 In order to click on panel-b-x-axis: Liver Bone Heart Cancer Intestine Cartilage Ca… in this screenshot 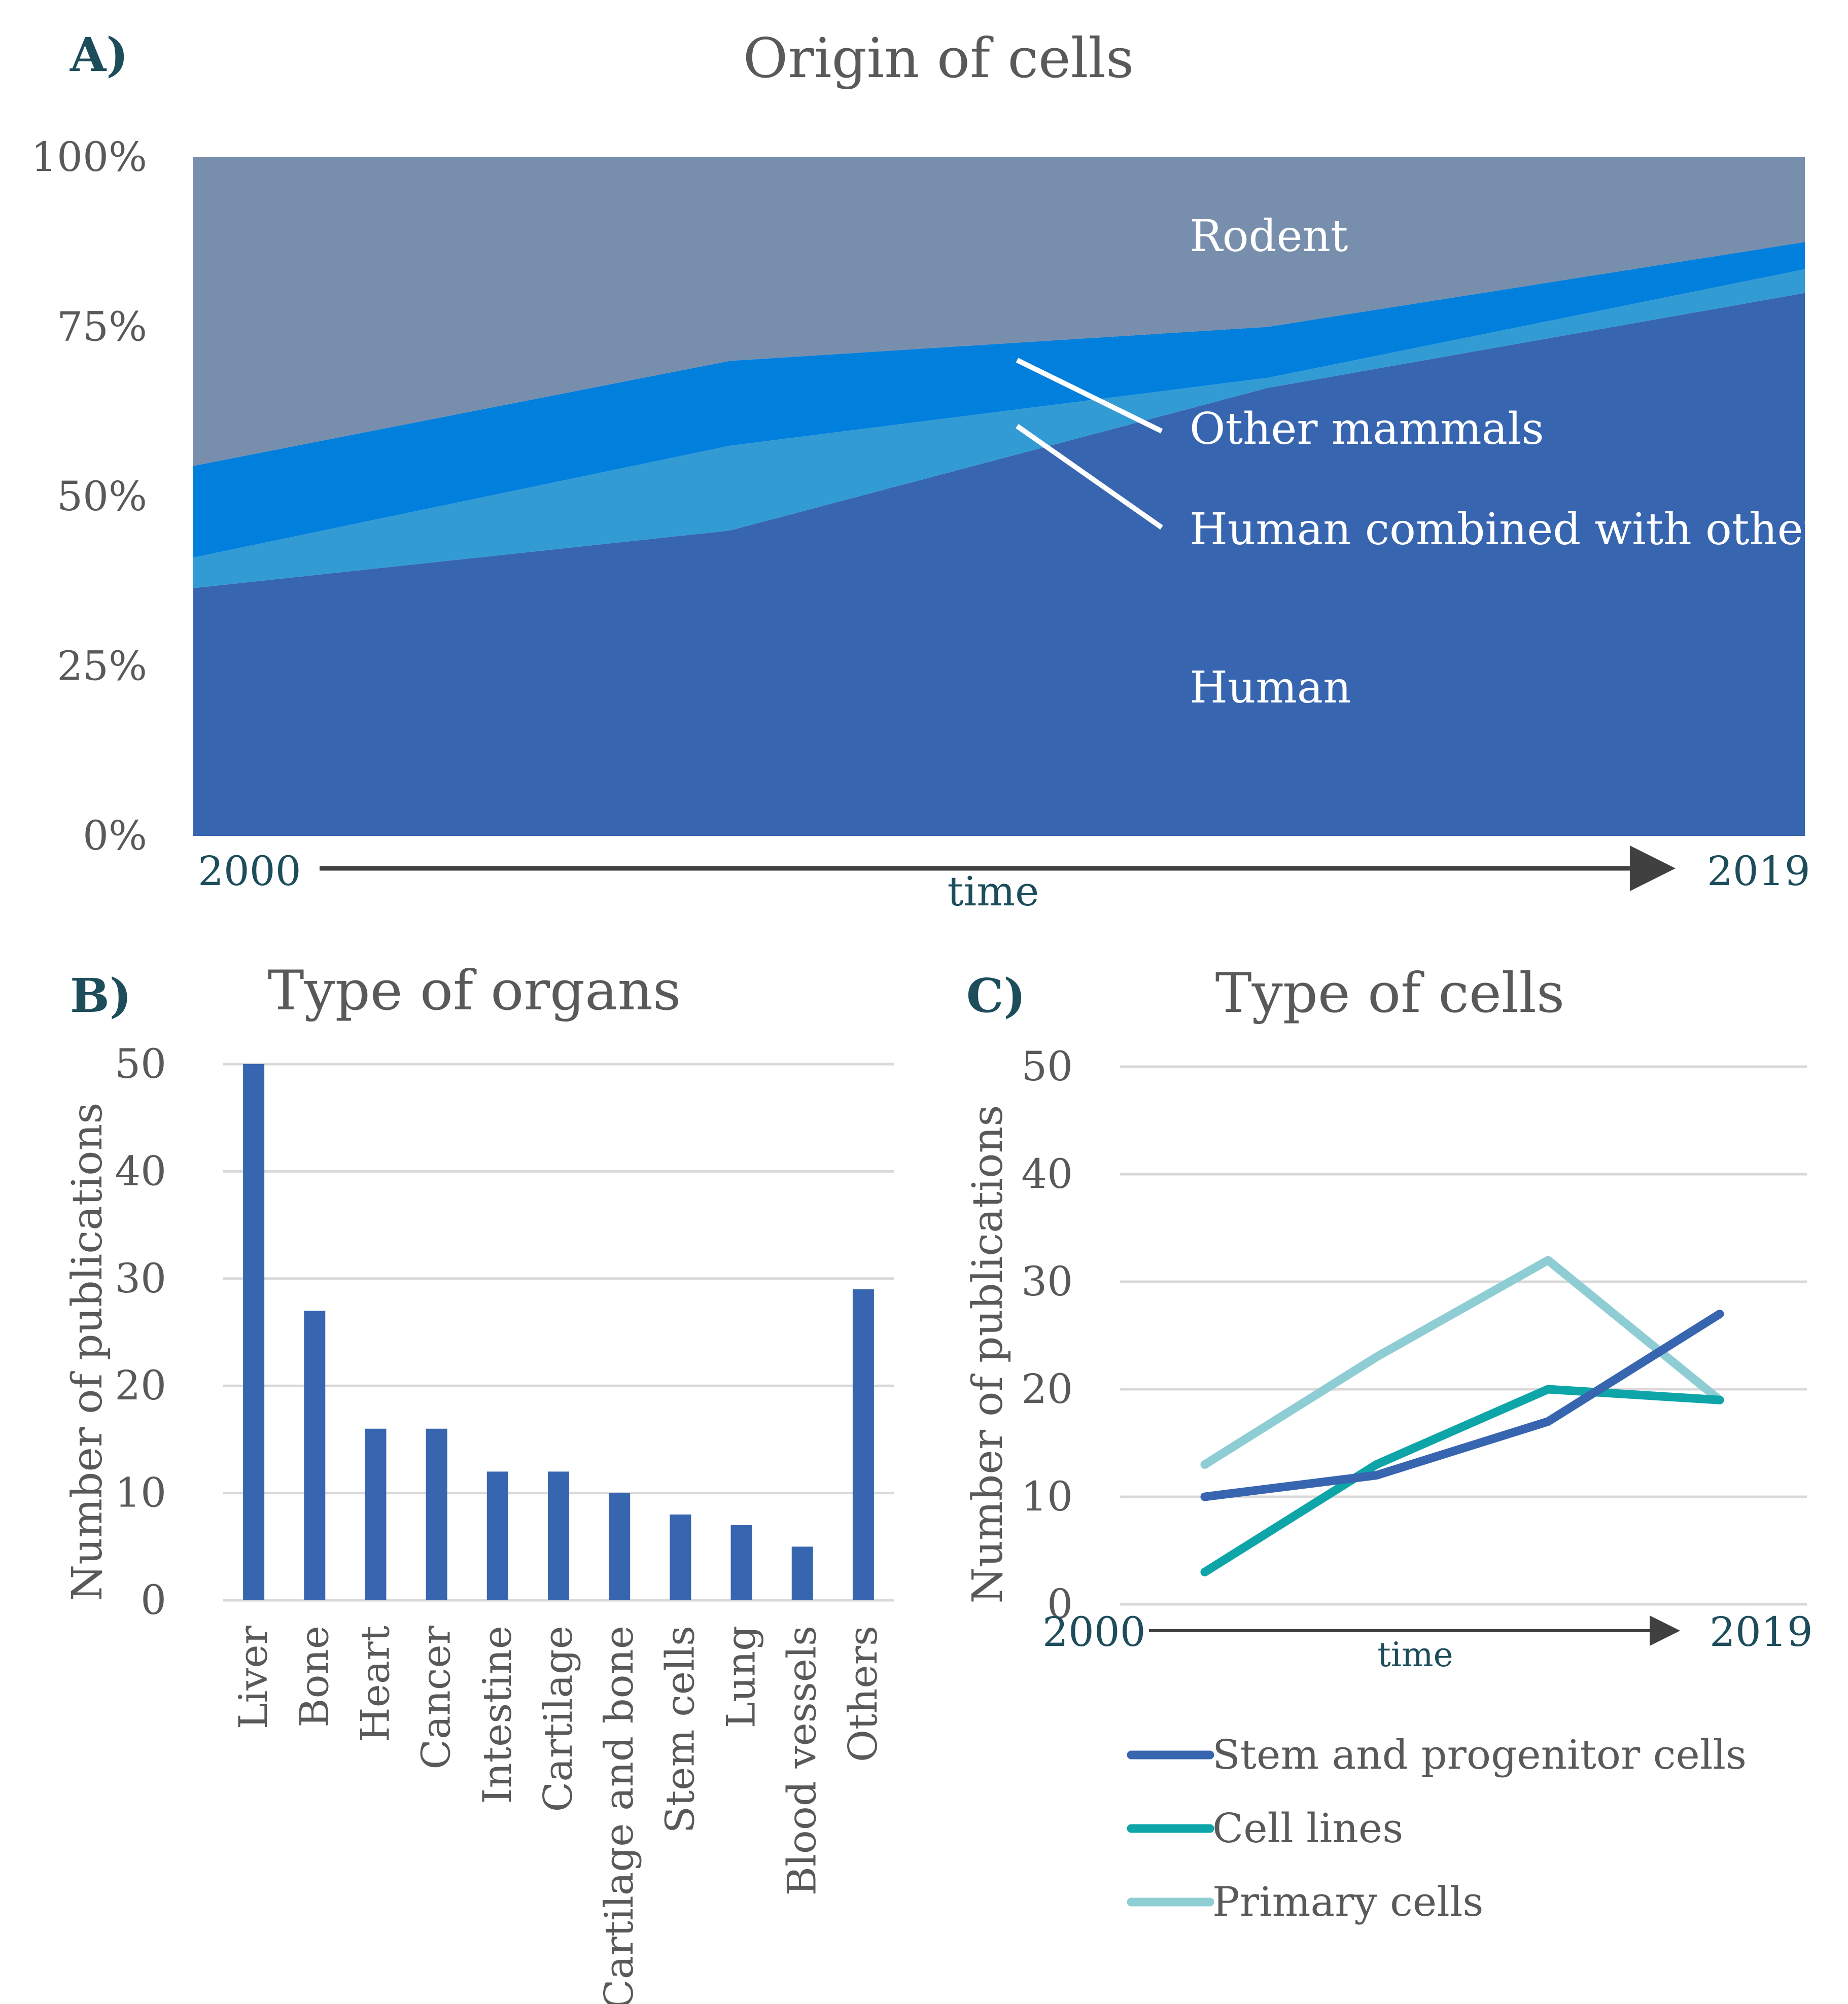, I will do `click(558, 1815)`.